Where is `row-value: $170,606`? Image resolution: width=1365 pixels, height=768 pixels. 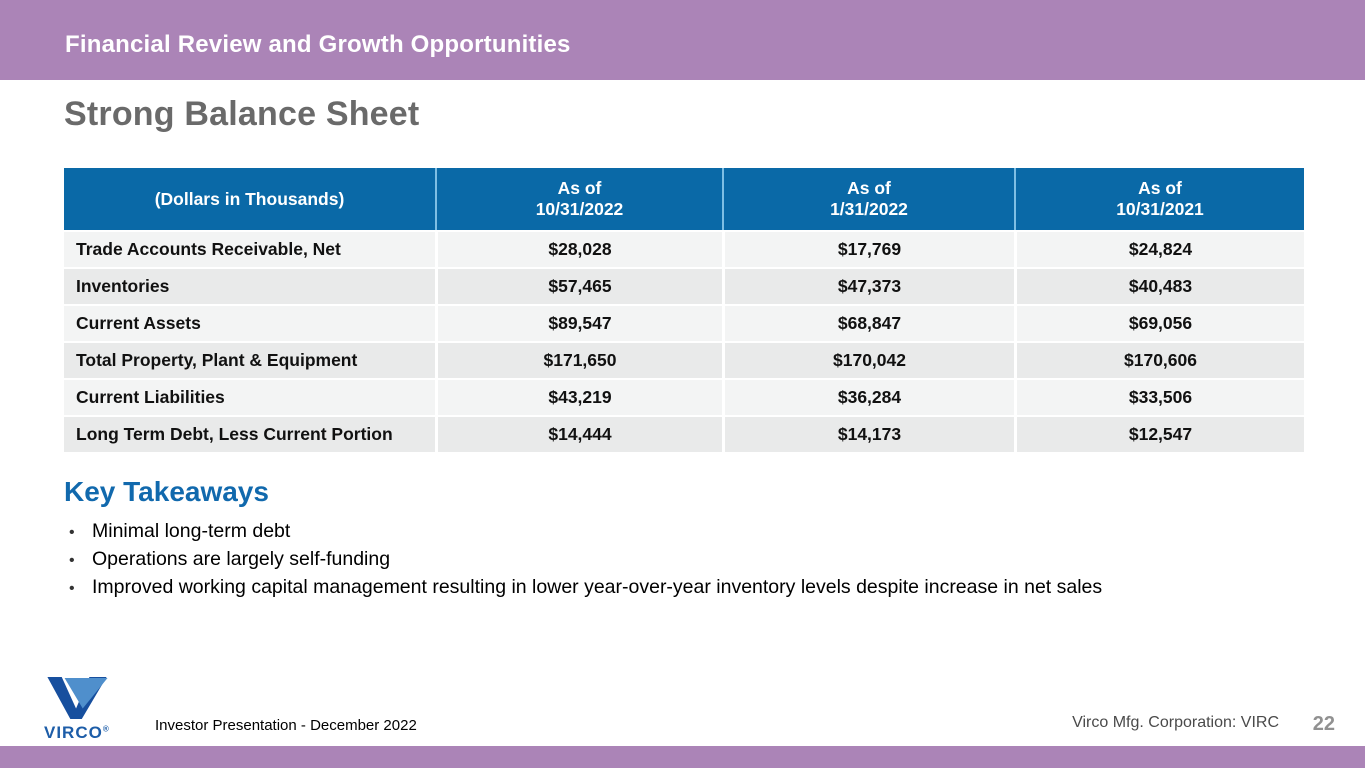
row-value: $170,606 is located at coordinates (1159, 360).